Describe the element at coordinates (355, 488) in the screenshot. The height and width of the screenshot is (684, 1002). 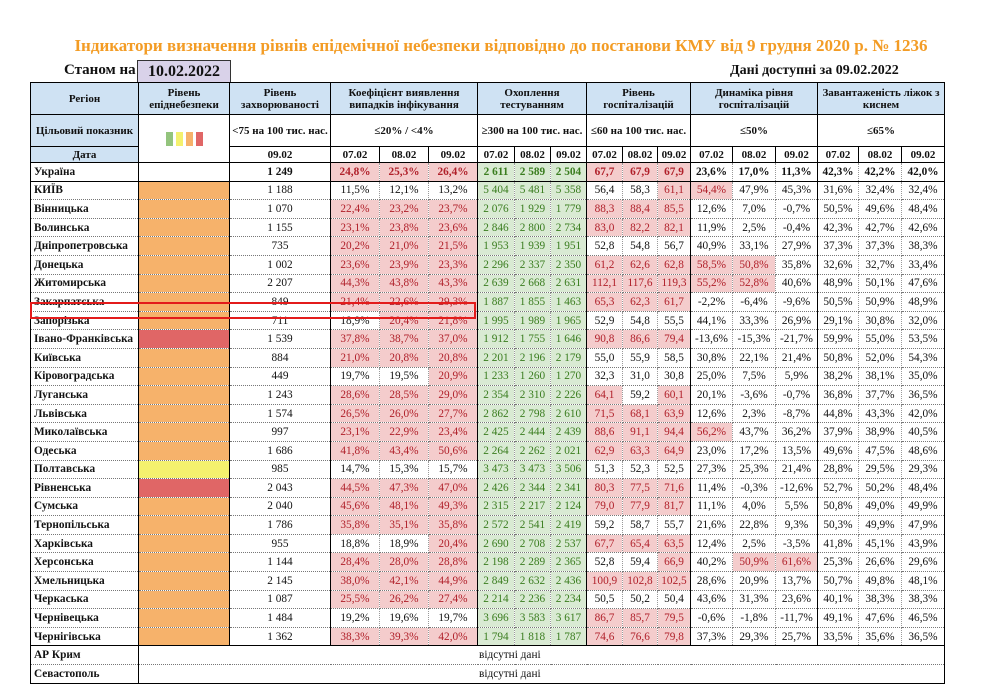
I see `detection-value: 44,5%` at that location.